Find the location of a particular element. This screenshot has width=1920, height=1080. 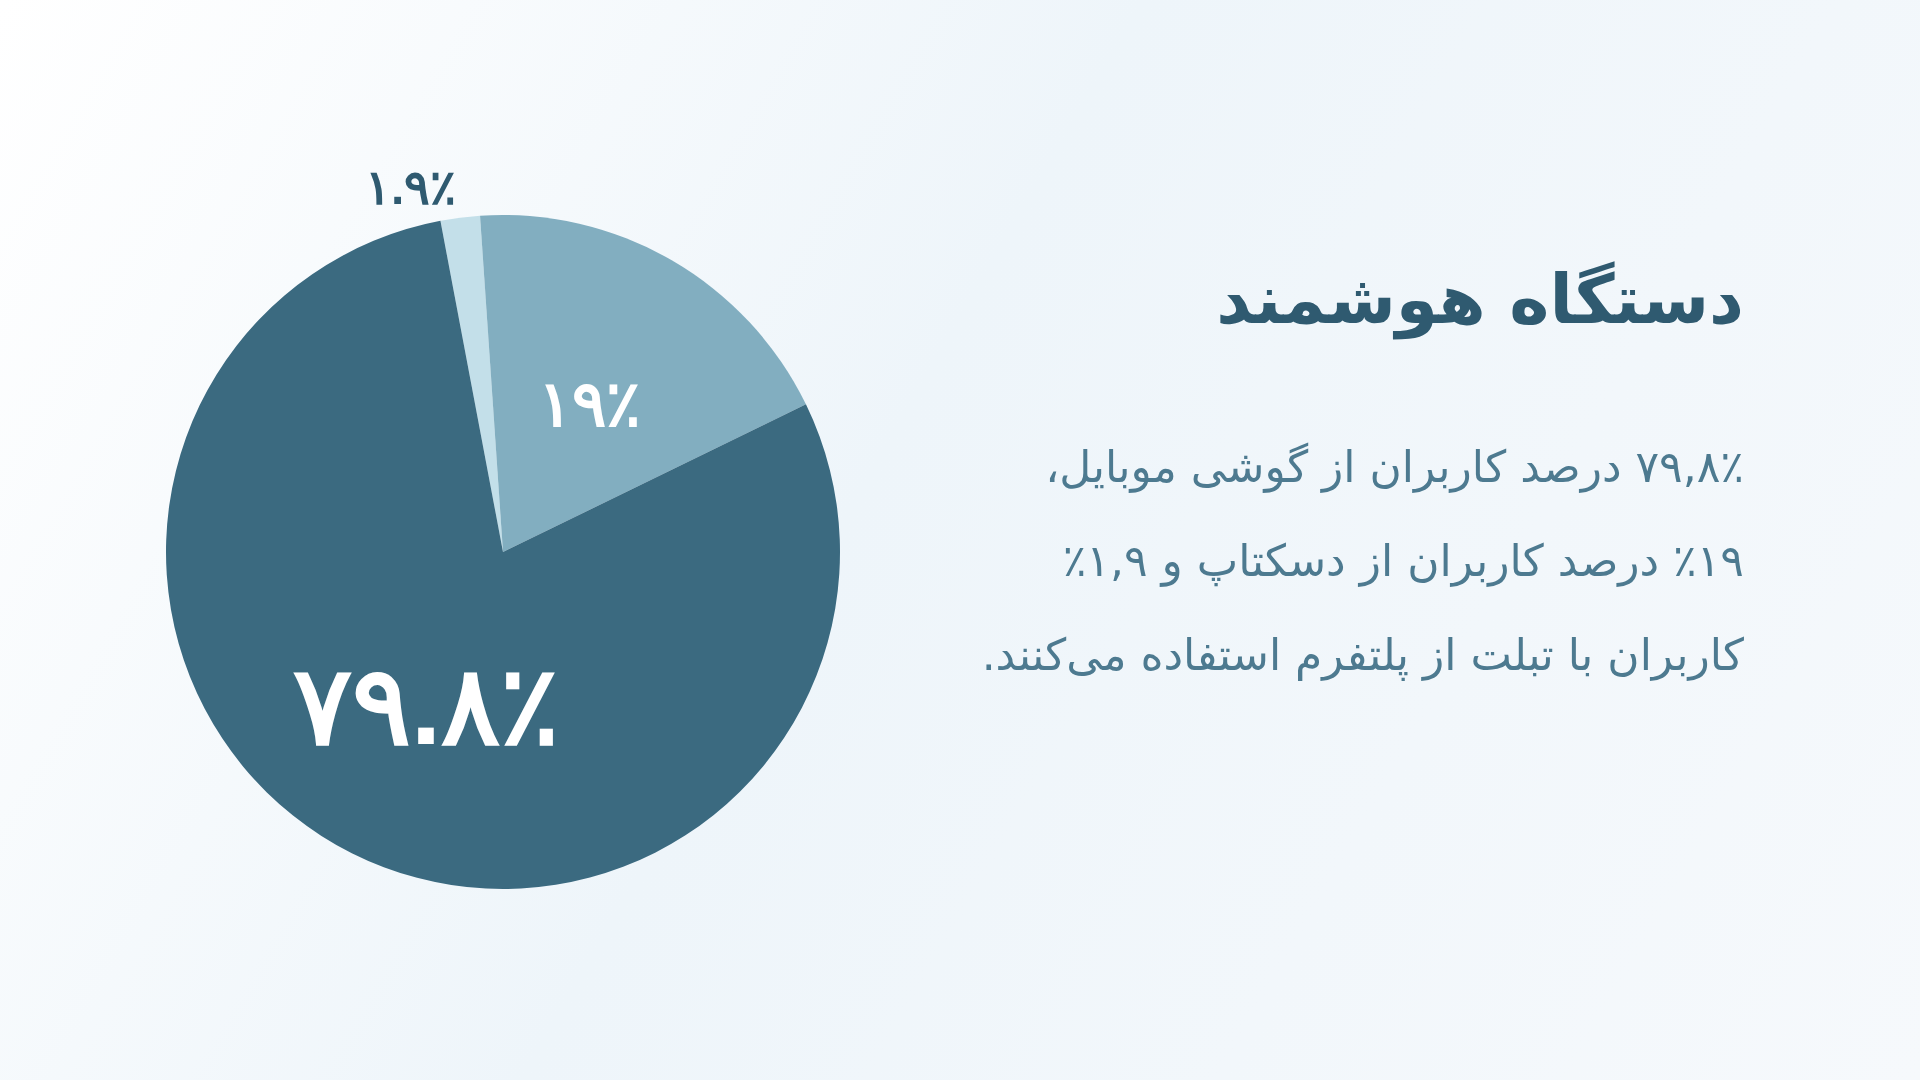

text: دستگاه هوشمند is located at coordinates (1479, 299).